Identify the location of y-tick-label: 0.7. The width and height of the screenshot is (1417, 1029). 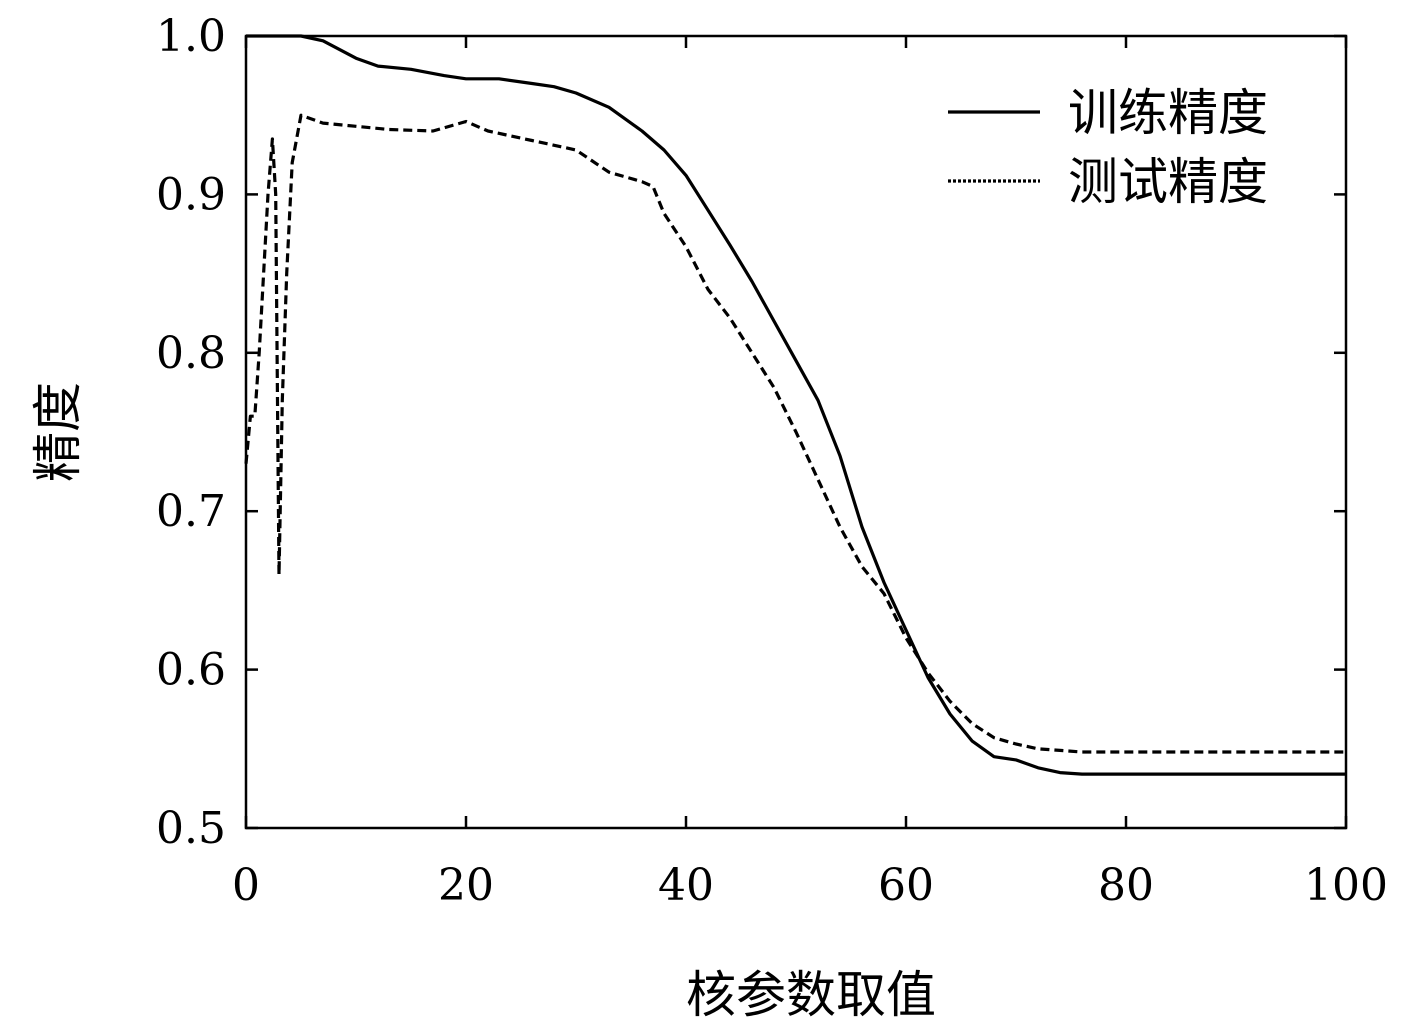
(191, 511).